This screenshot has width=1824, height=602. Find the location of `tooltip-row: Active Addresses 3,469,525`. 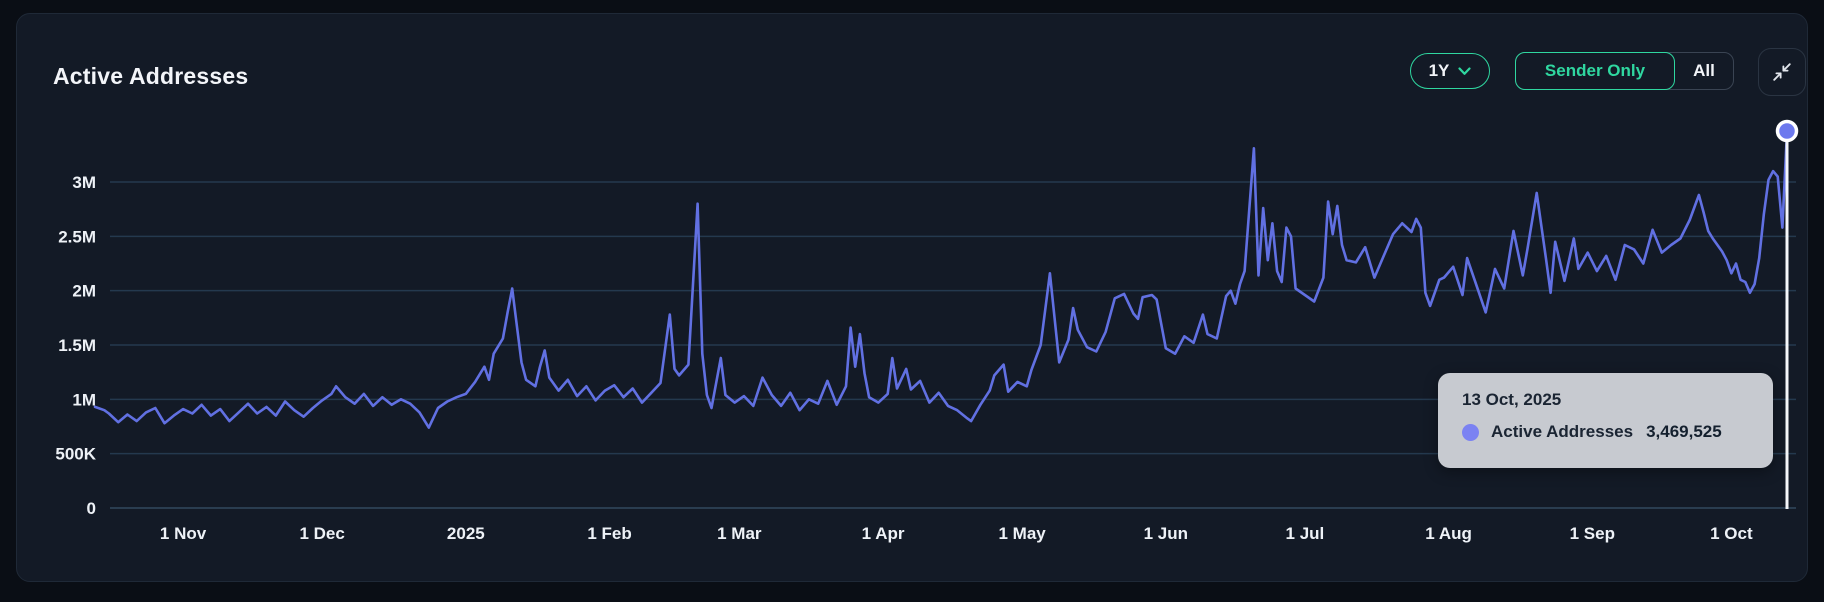

tooltip-row: Active Addresses 3,469,525 is located at coordinates (1605, 432).